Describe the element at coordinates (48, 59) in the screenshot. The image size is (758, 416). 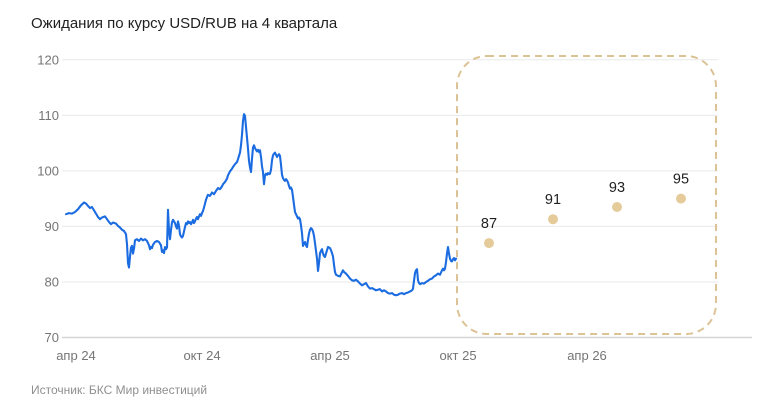
I see `y-axis-tick-label: 120` at that location.